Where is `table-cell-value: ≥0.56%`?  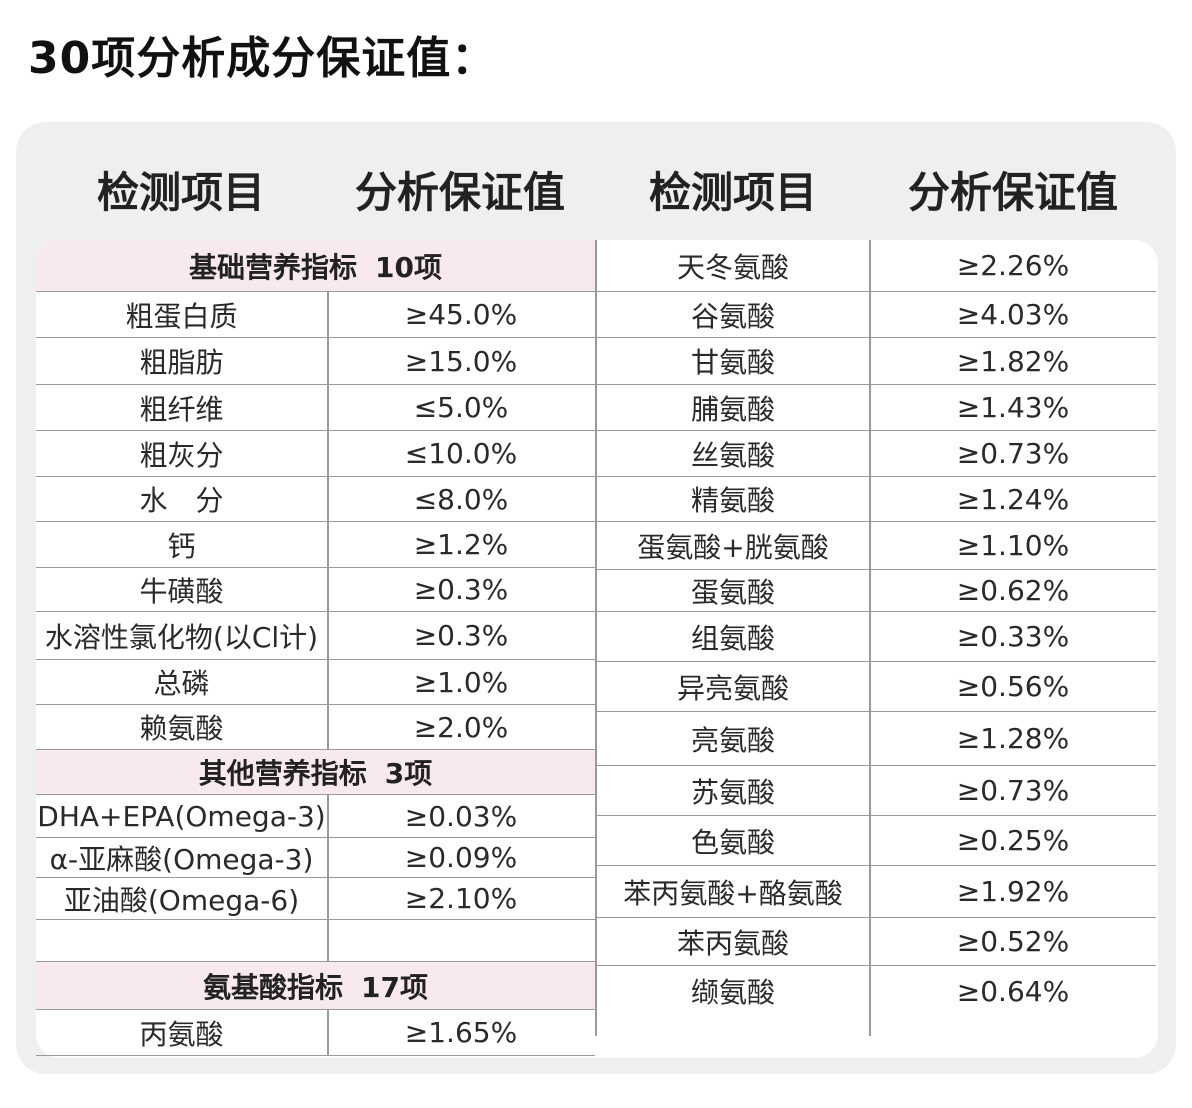 table-cell-value: ≥0.56% is located at coordinates (1013, 687).